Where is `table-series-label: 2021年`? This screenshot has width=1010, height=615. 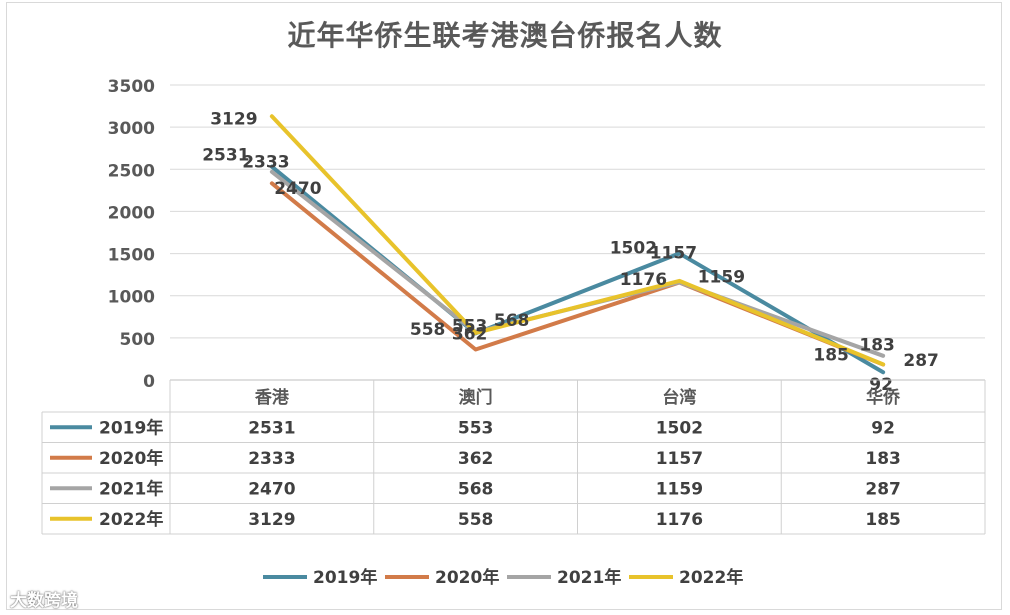 table-series-label: 2021年 is located at coordinates (131, 488).